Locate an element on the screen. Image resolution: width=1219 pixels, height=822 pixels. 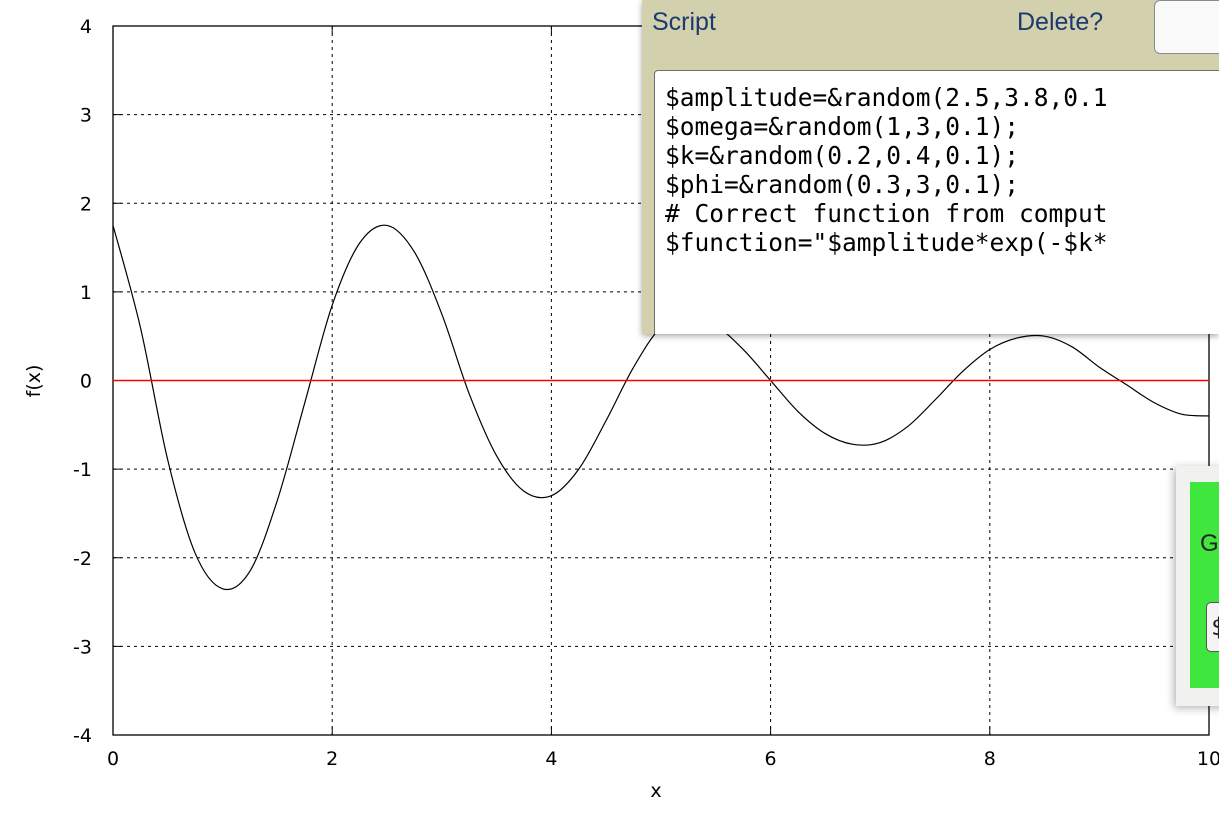
x-tick-label: 4 is located at coordinates (551, 759).